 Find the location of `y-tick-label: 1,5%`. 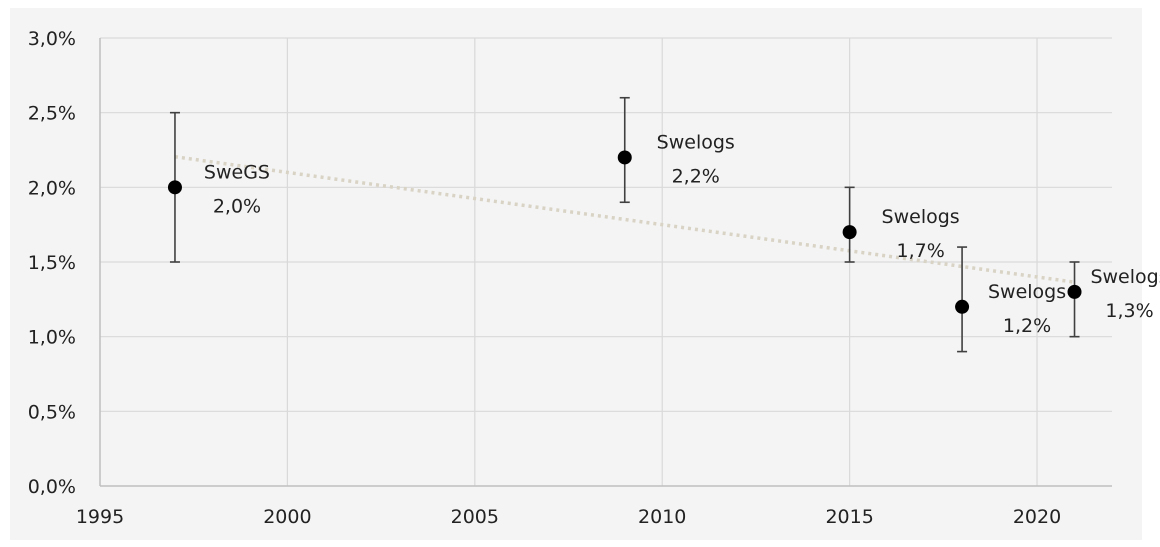

y-tick-label: 1,5% is located at coordinates (52, 263).